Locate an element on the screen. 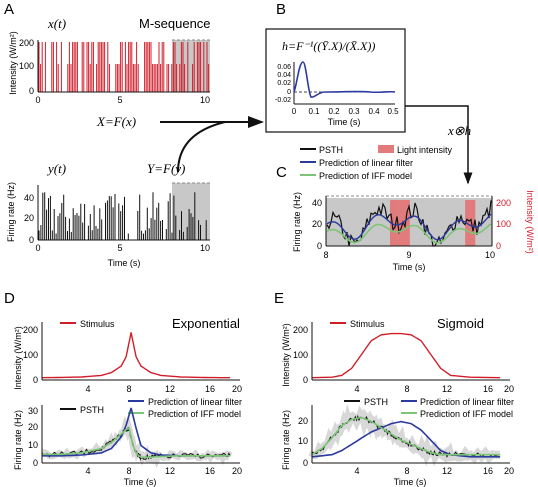 Image resolution: width=538 pixels, height=487 pixels. a2-xtick: 10 is located at coordinates (205, 248).